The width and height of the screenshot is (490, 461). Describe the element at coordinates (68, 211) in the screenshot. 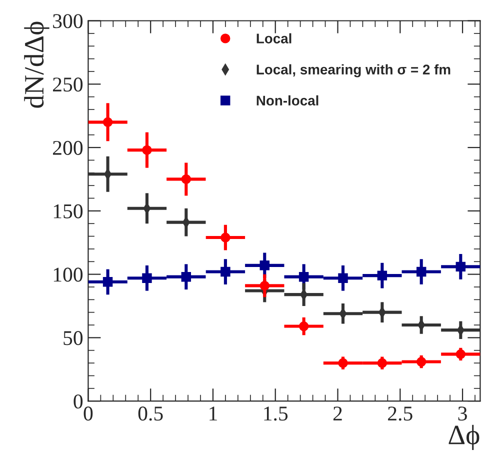

I see `y-tick-label: 150` at that location.